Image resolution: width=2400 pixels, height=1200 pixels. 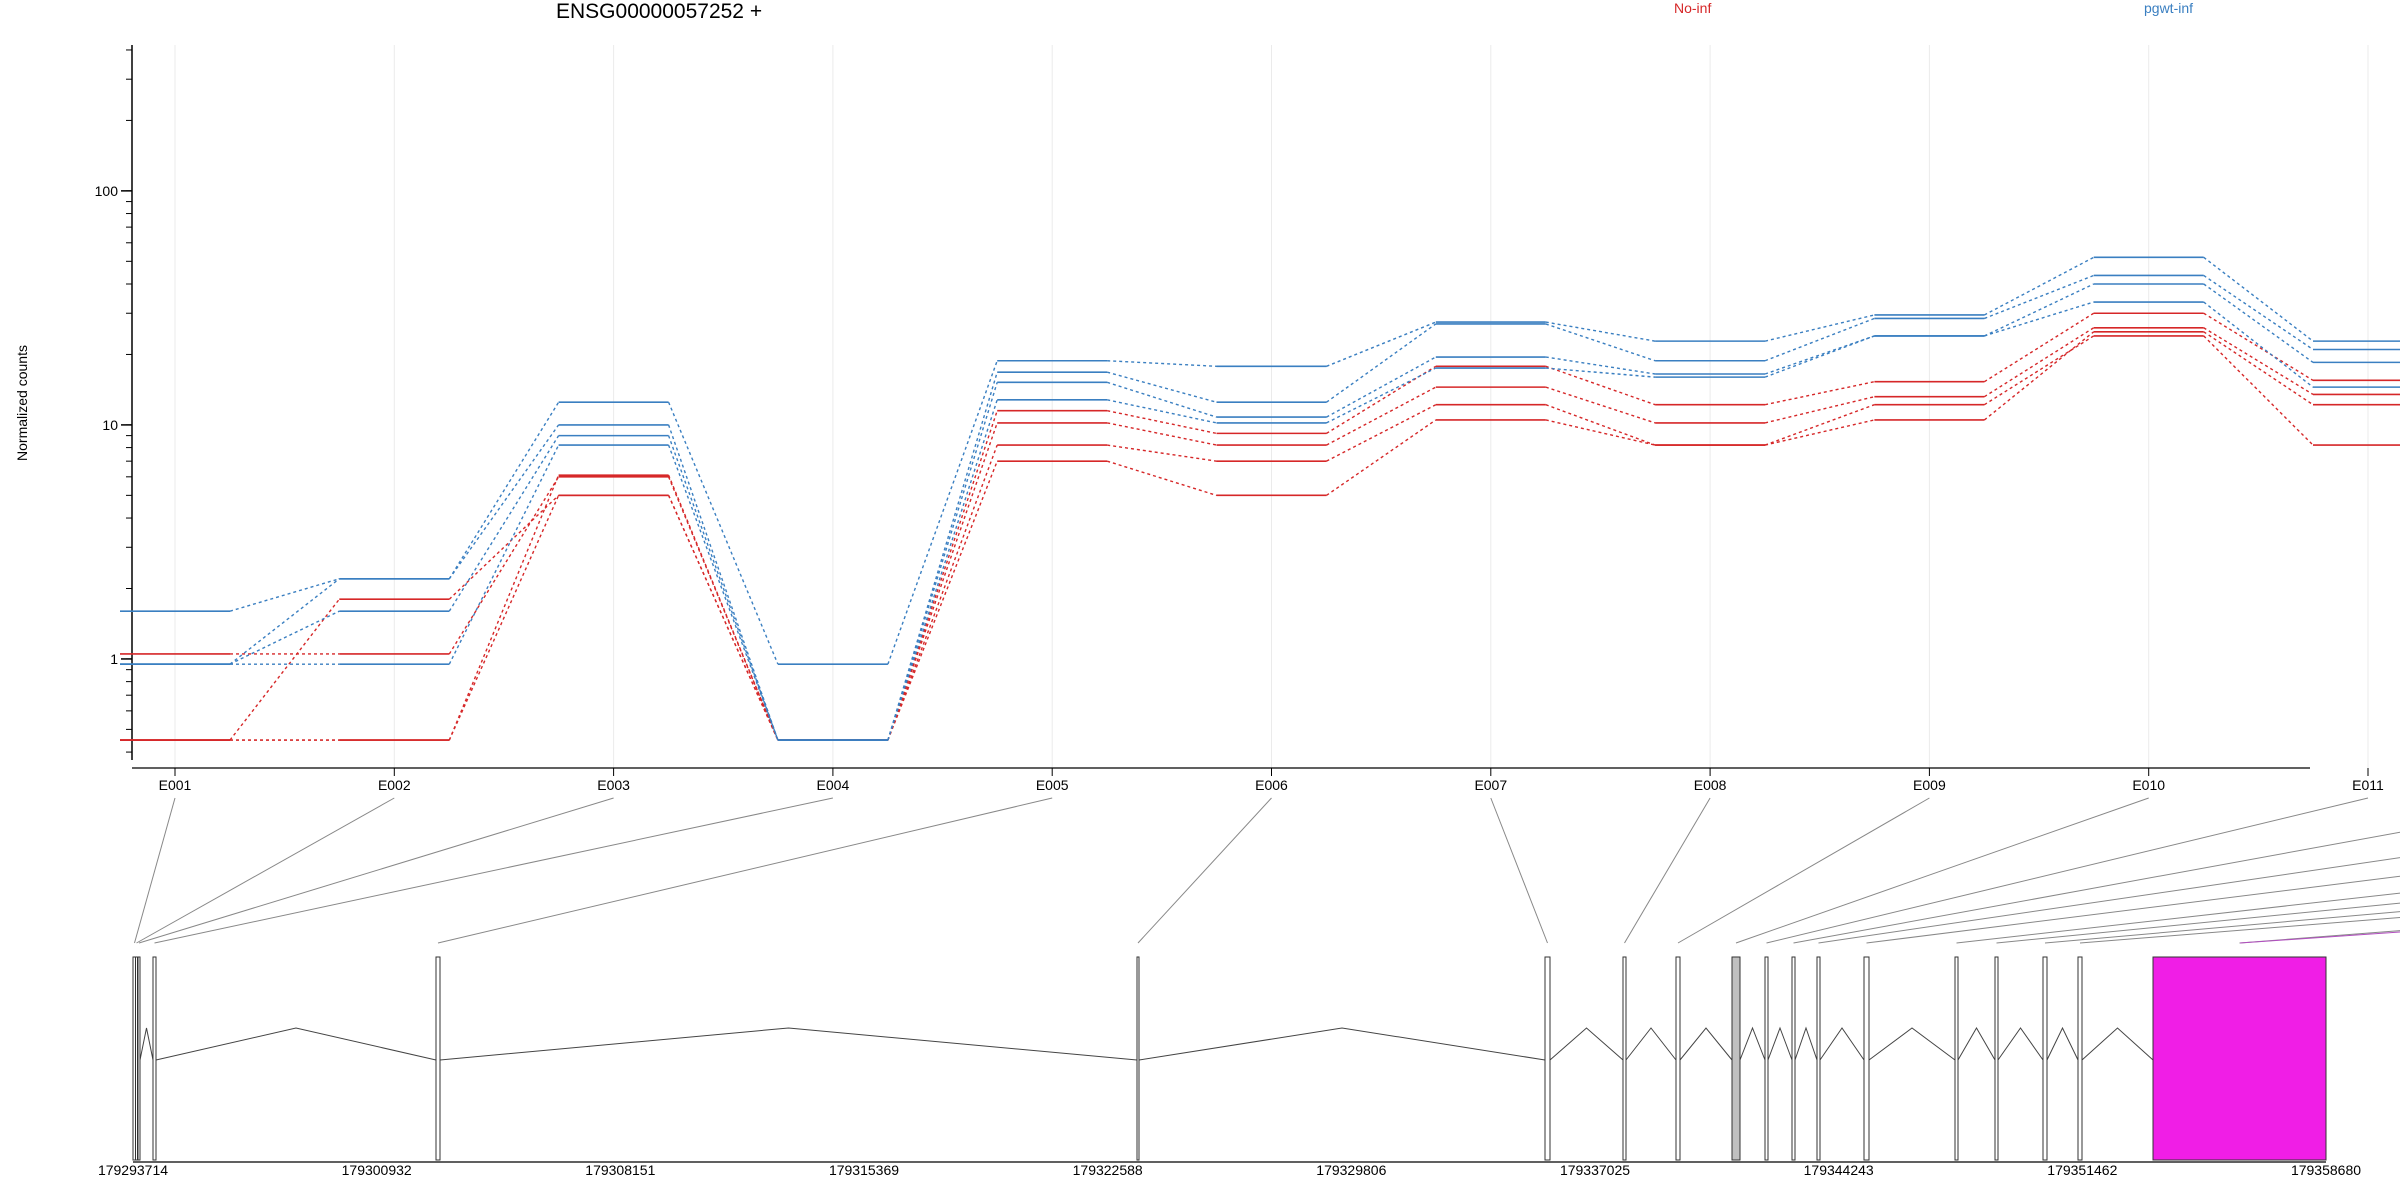 I want to click on x-tick-label: E008, so click(x=1710, y=785).